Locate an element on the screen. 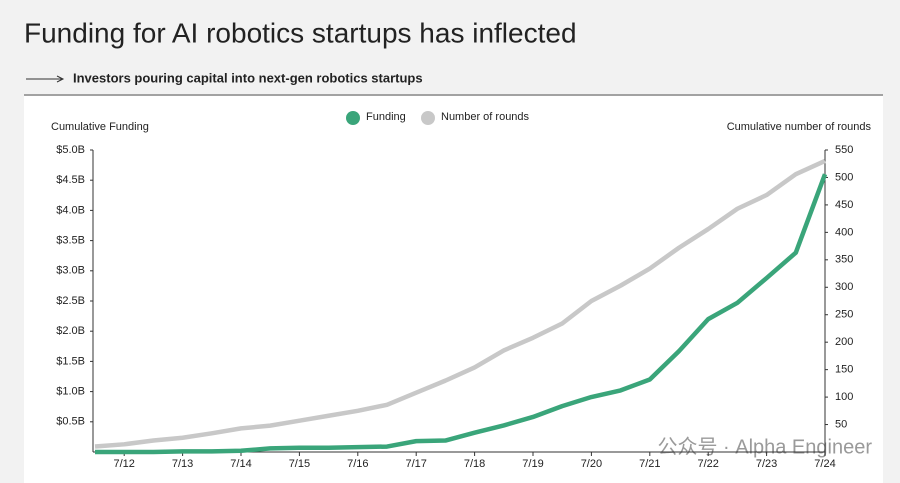 The height and width of the screenshot is (483, 900). y-tick-label: $3.5B is located at coordinates (70, 241).